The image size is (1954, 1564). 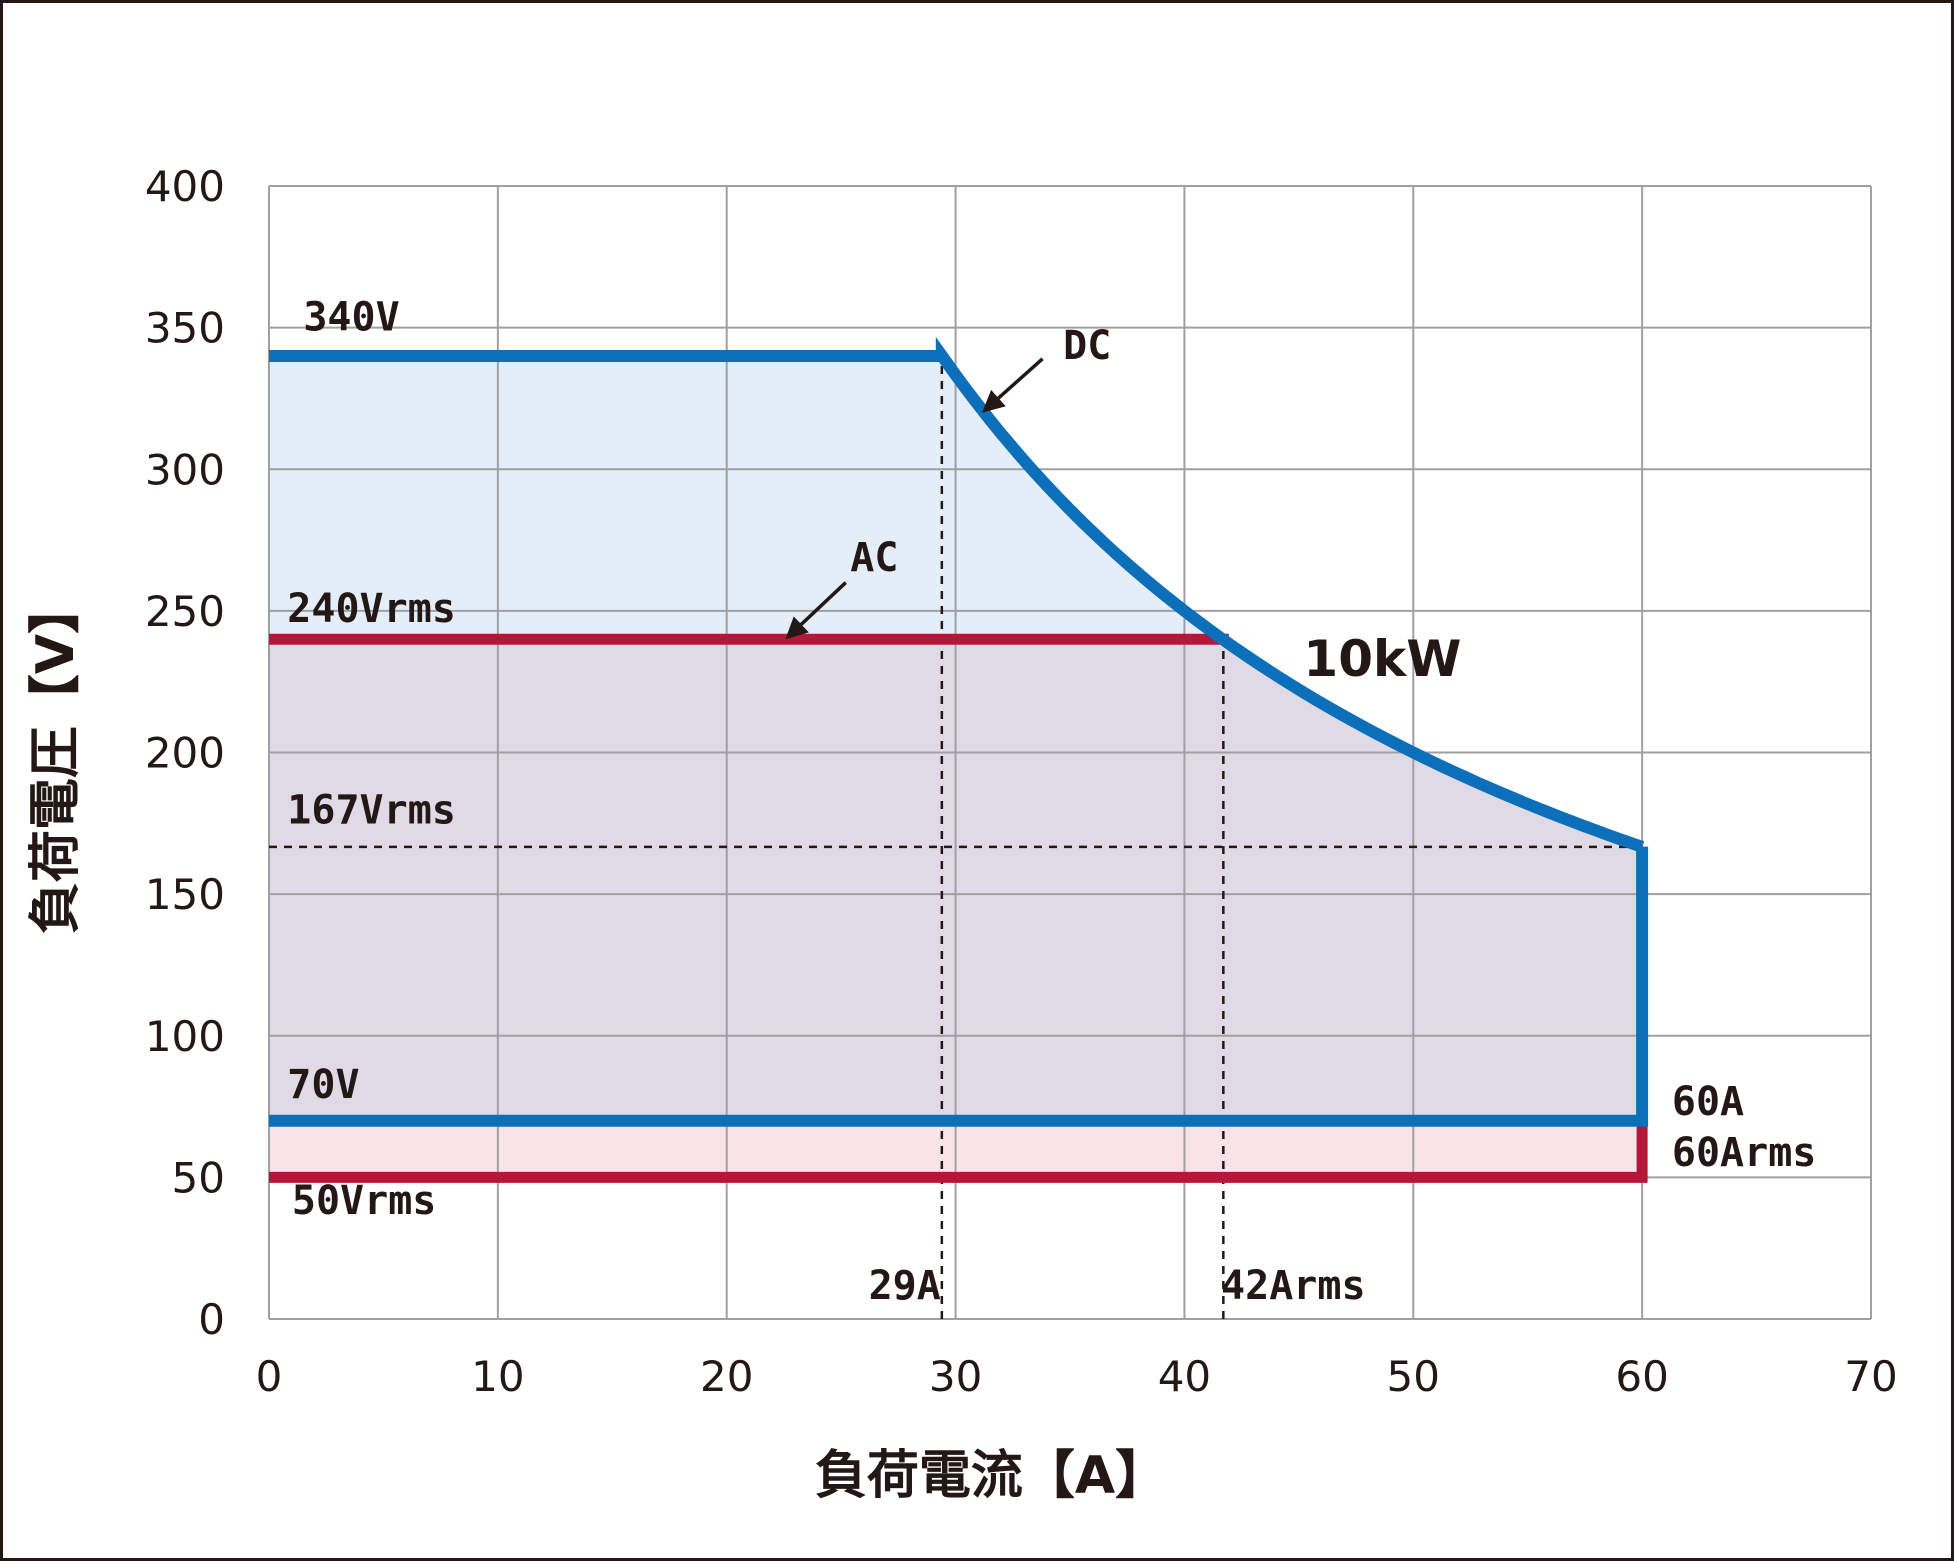 I want to click on y-tick-label: 200, so click(x=185, y=753).